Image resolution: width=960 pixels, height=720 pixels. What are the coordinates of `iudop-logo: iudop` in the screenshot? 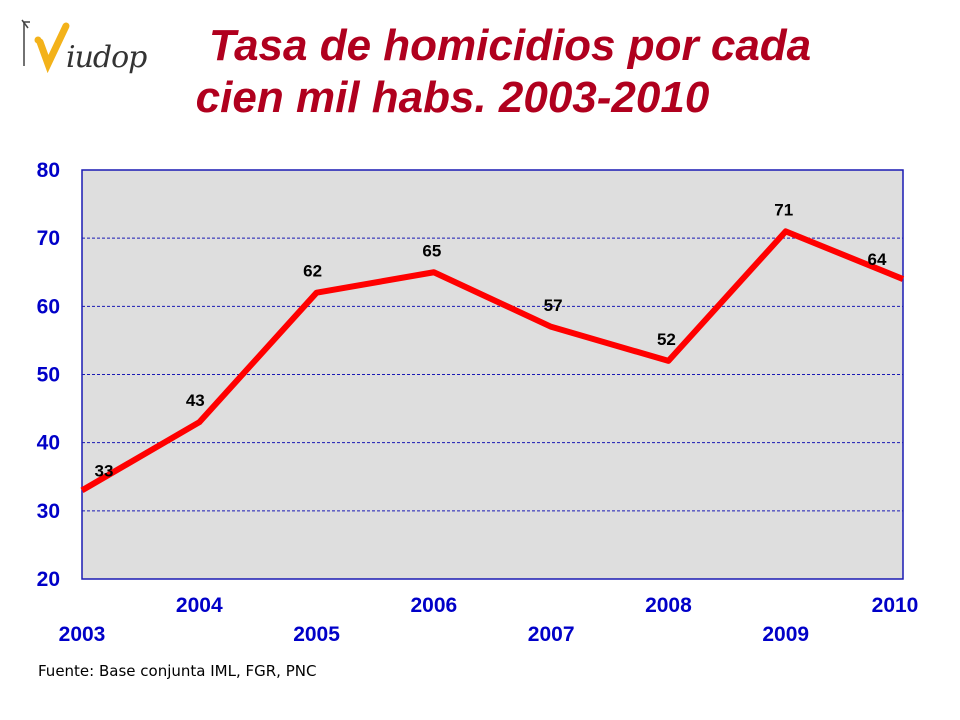 It's located at (88, 48).